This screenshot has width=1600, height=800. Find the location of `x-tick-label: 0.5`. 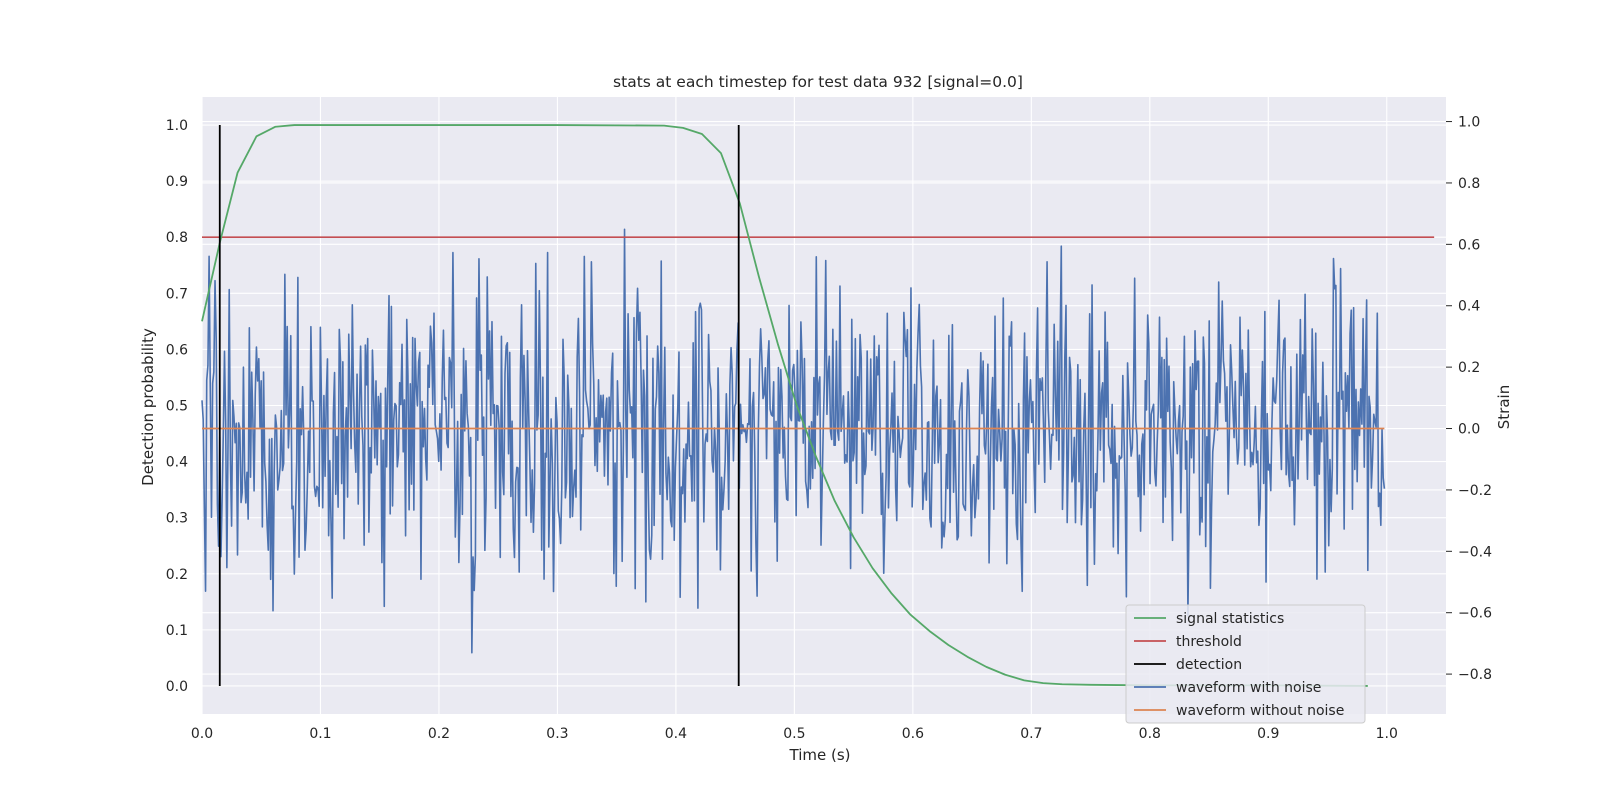

x-tick-label: 0.5 is located at coordinates (794, 734).